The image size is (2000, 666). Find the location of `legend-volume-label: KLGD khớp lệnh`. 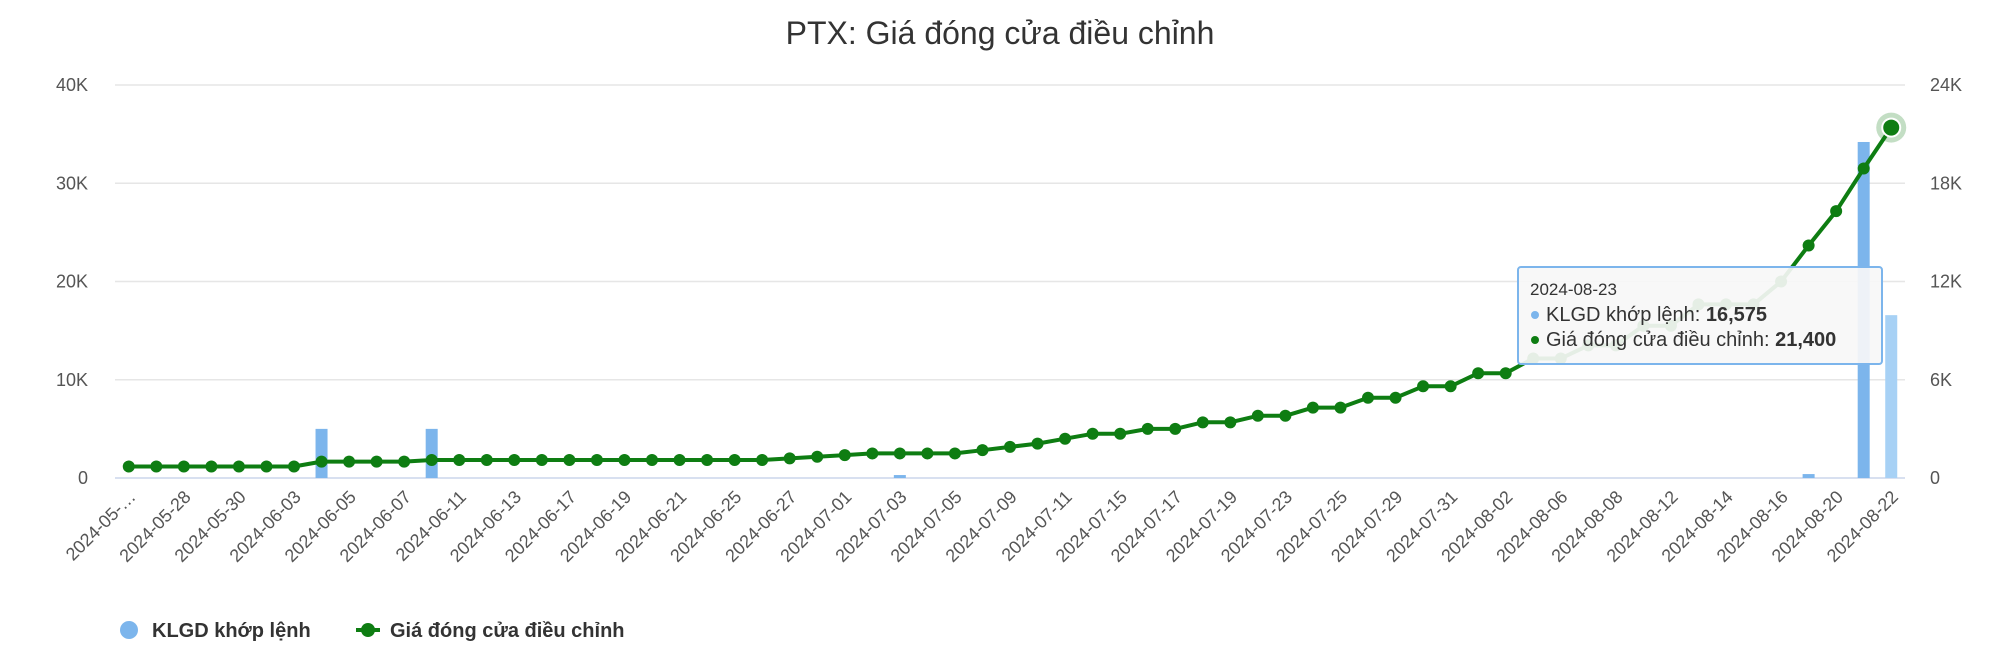

legend-volume-label: KLGD khớp lệnh is located at coordinates (231, 631).